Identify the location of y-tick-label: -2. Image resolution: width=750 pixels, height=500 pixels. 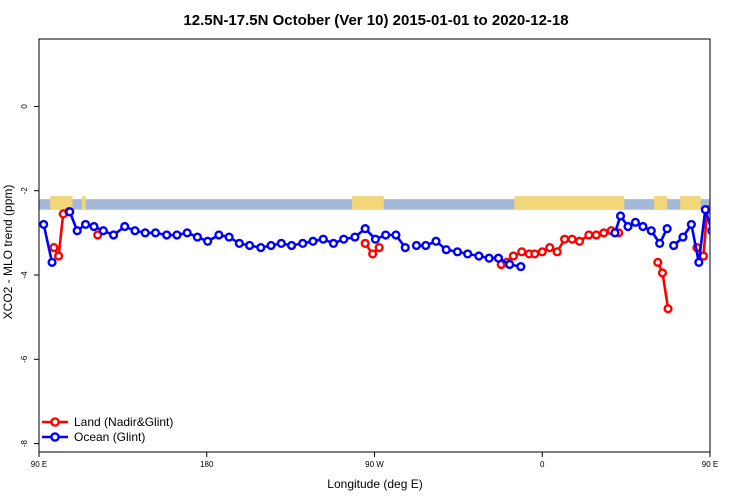
(24, 191).